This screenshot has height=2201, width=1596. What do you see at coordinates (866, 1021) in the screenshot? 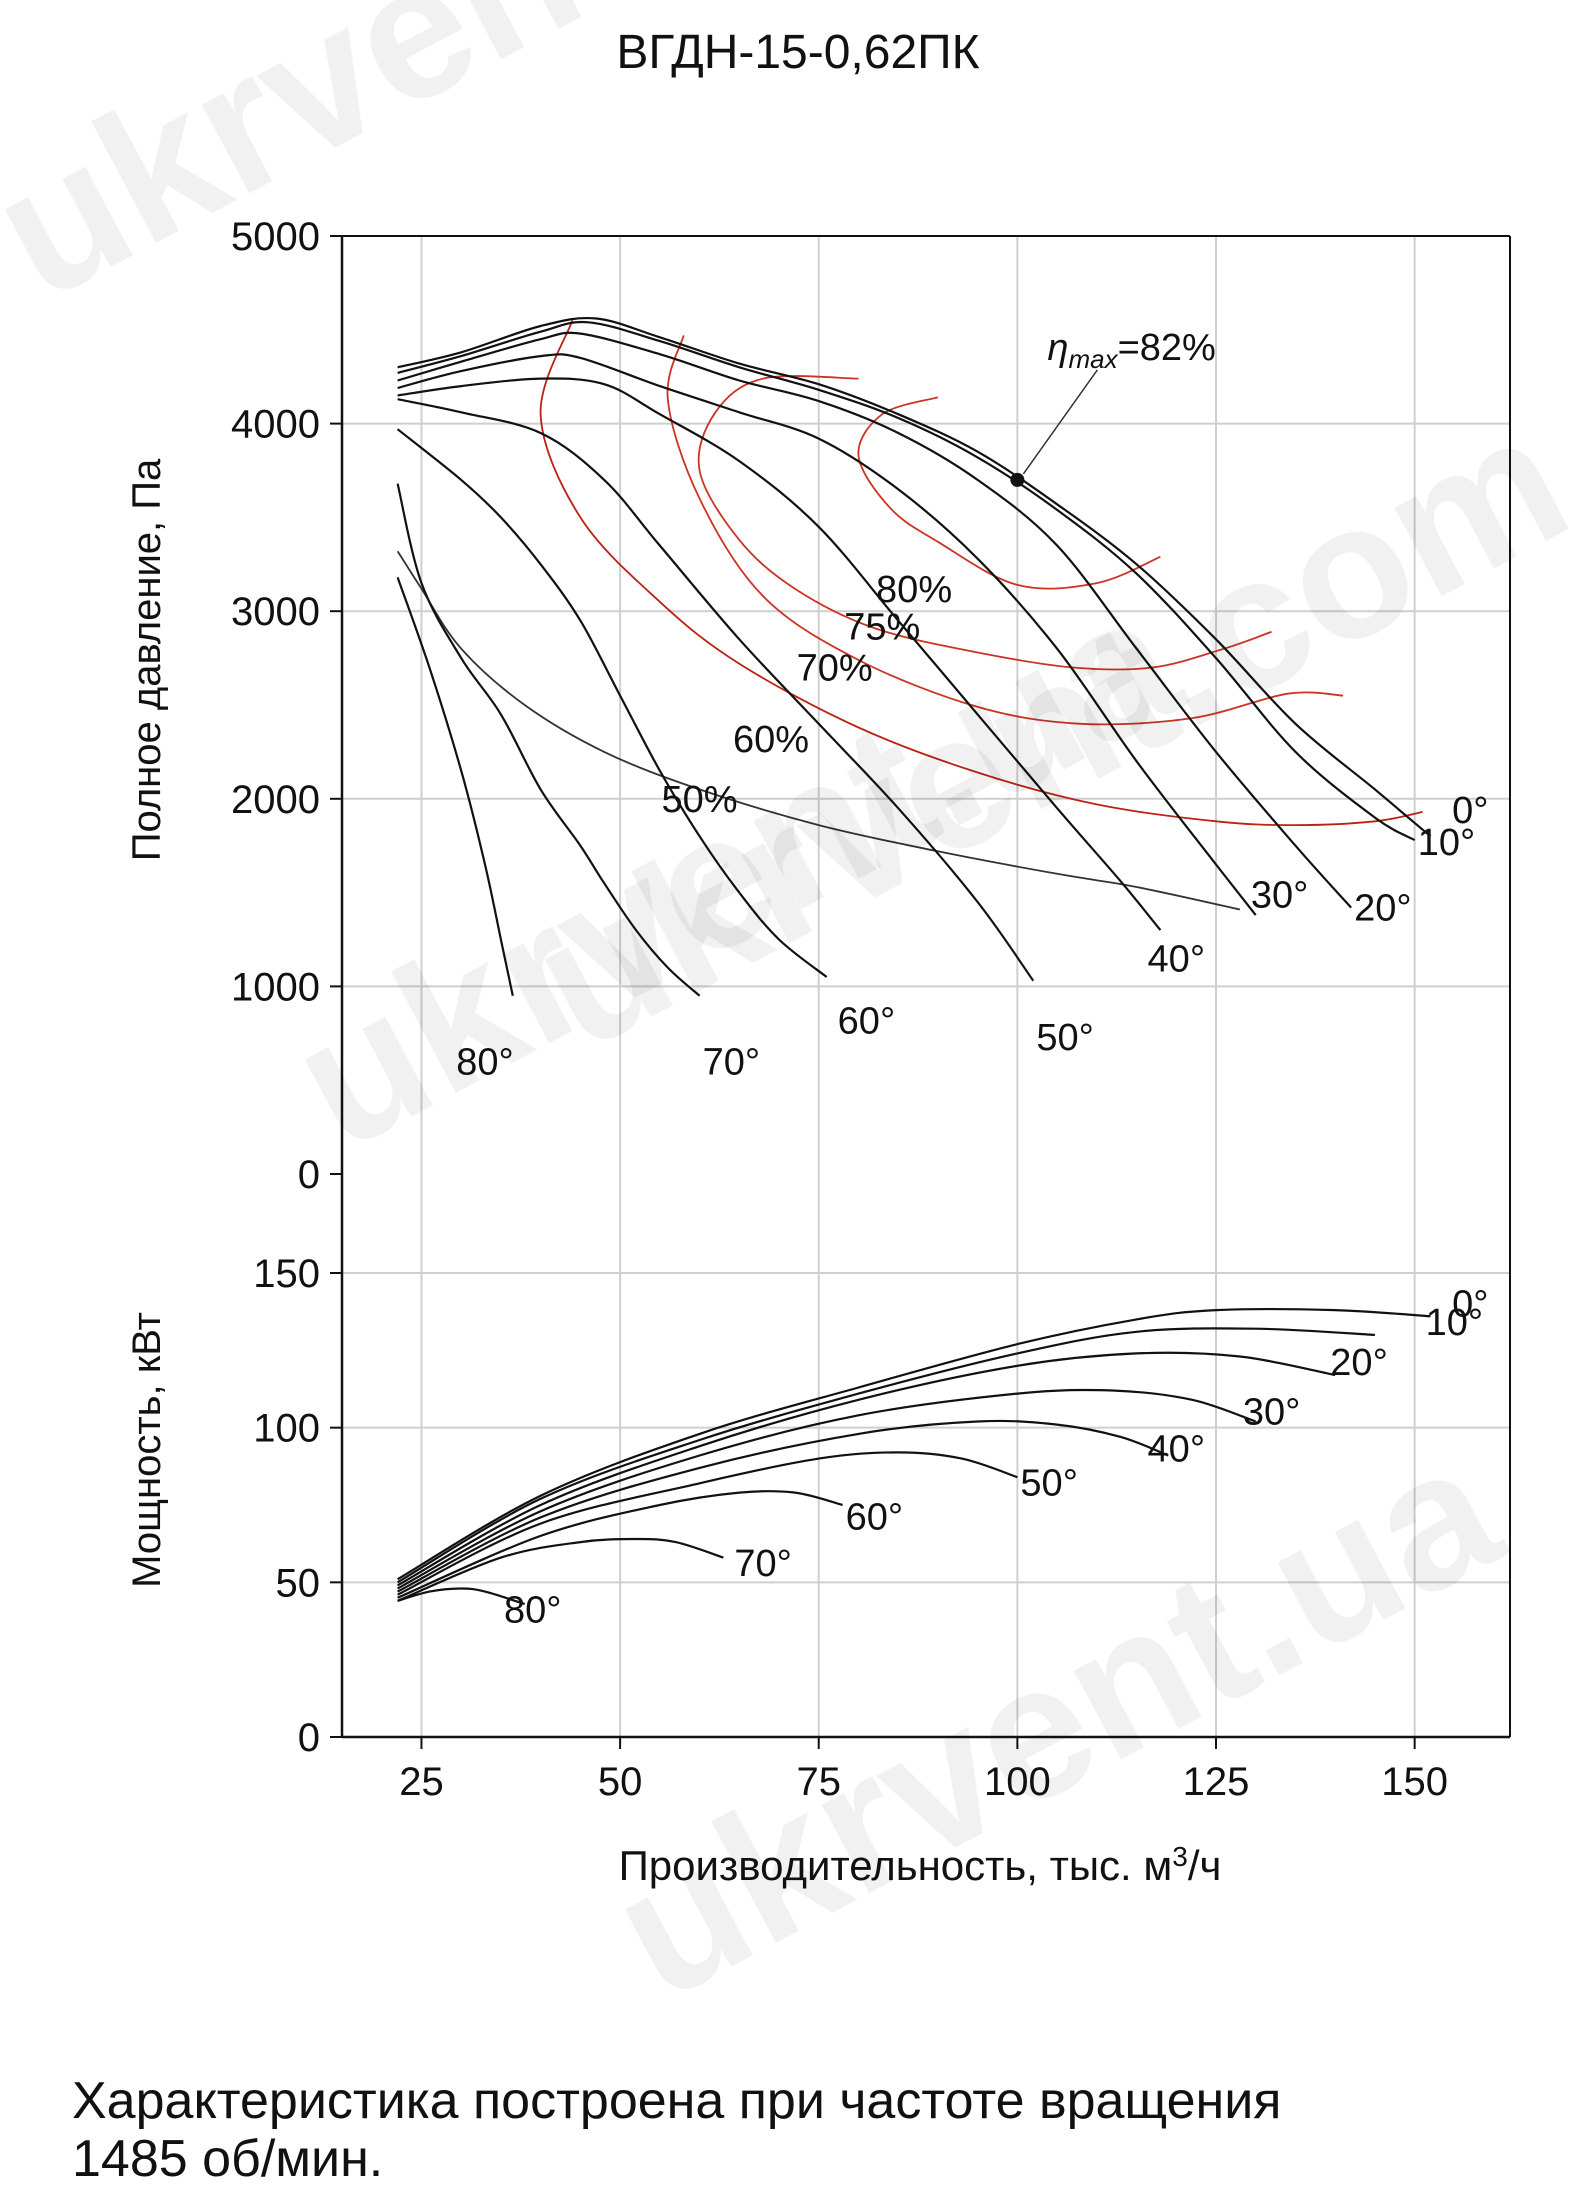
I see `pressure-curve-label: 60°` at bounding box center [866, 1021].